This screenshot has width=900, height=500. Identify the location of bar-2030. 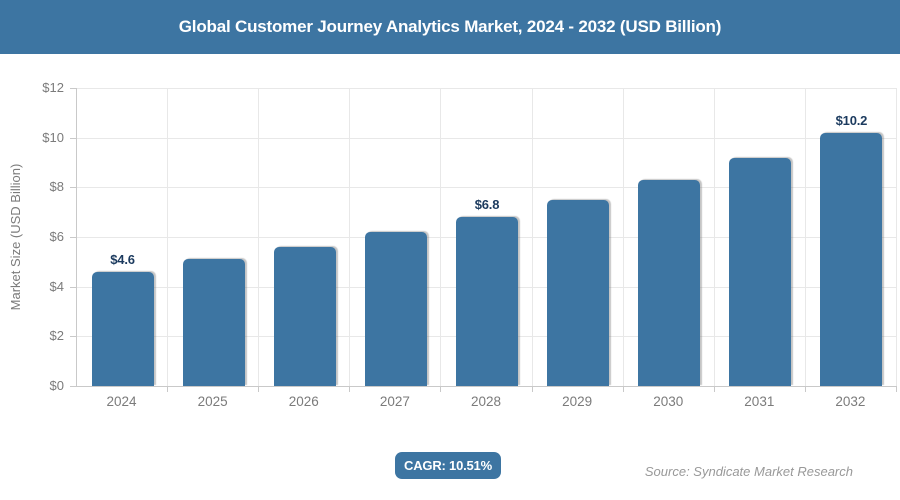
(669, 282).